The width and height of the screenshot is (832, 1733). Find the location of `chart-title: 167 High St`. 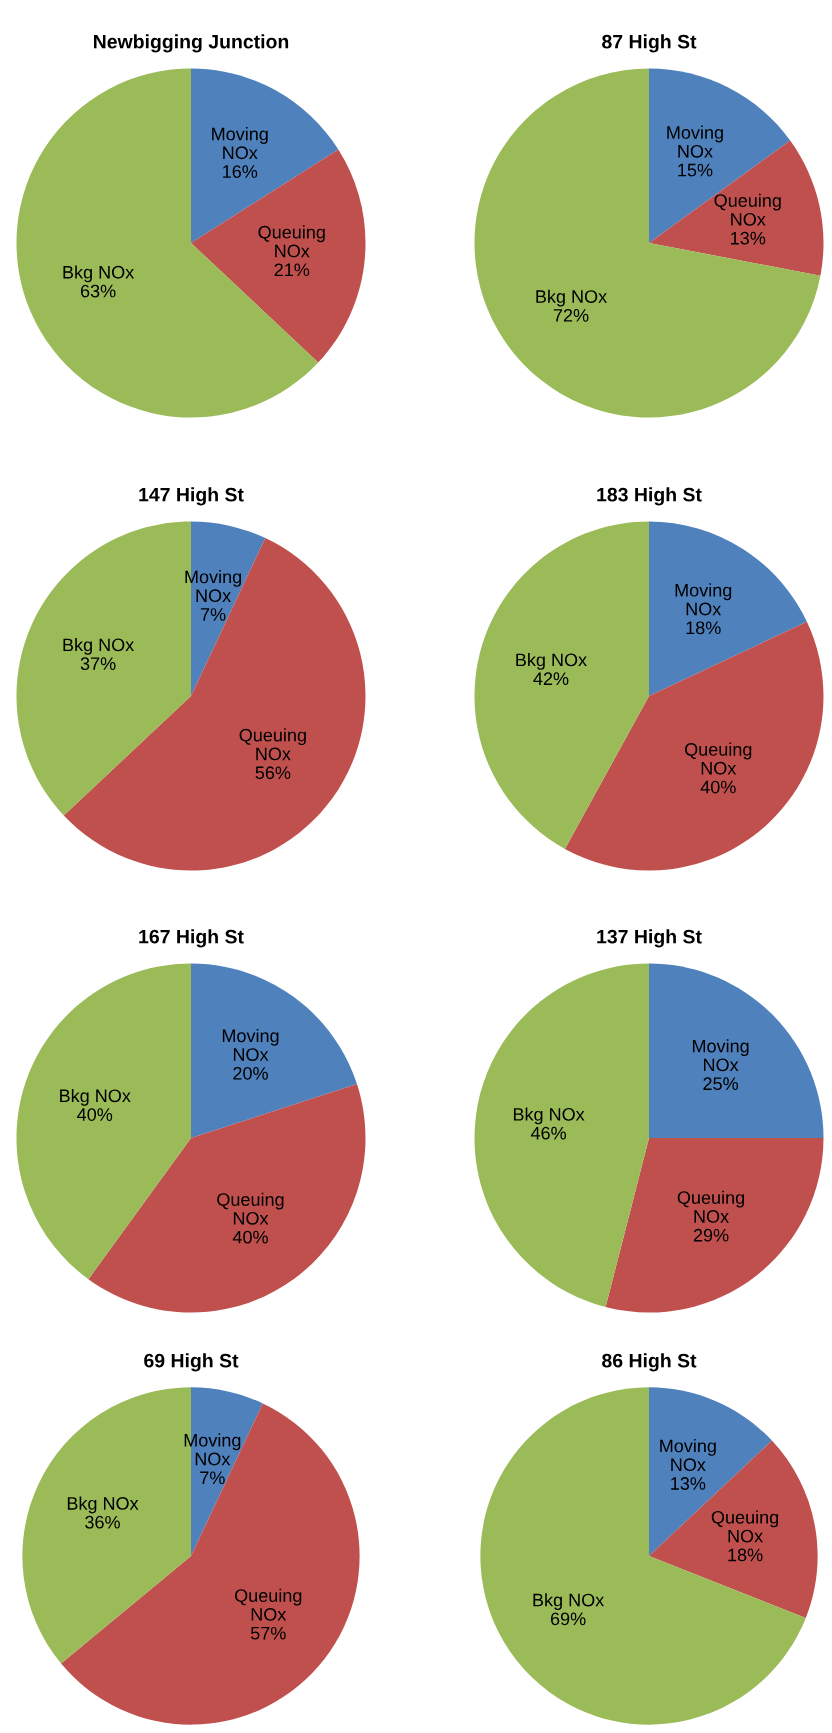

chart-title: 167 High St is located at coordinates (191, 938).